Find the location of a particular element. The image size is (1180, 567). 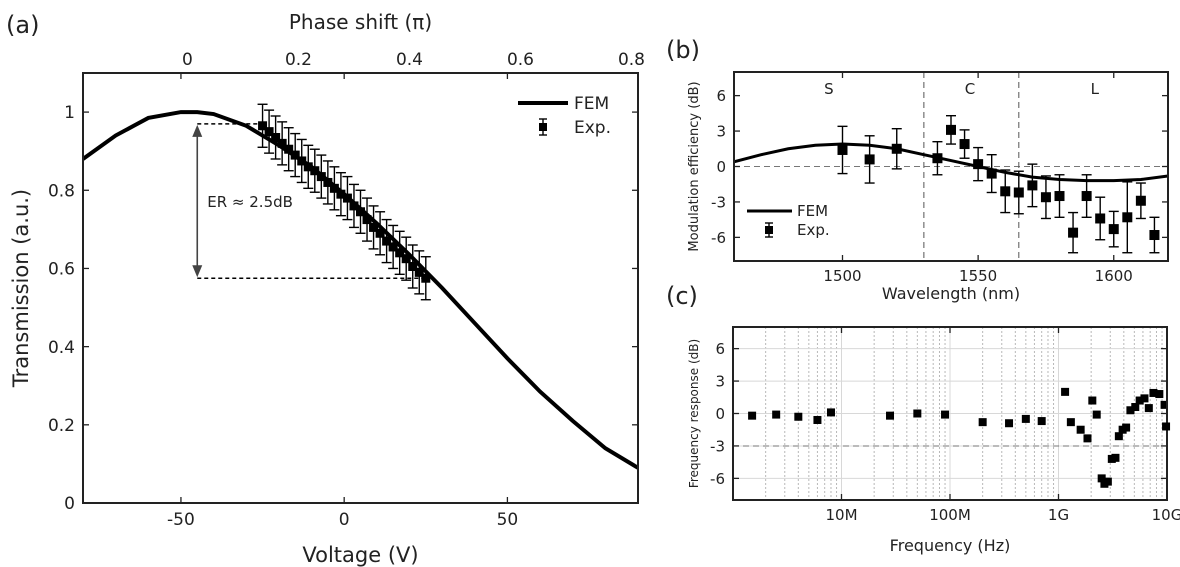

band-label: S is located at coordinates (829, 89).